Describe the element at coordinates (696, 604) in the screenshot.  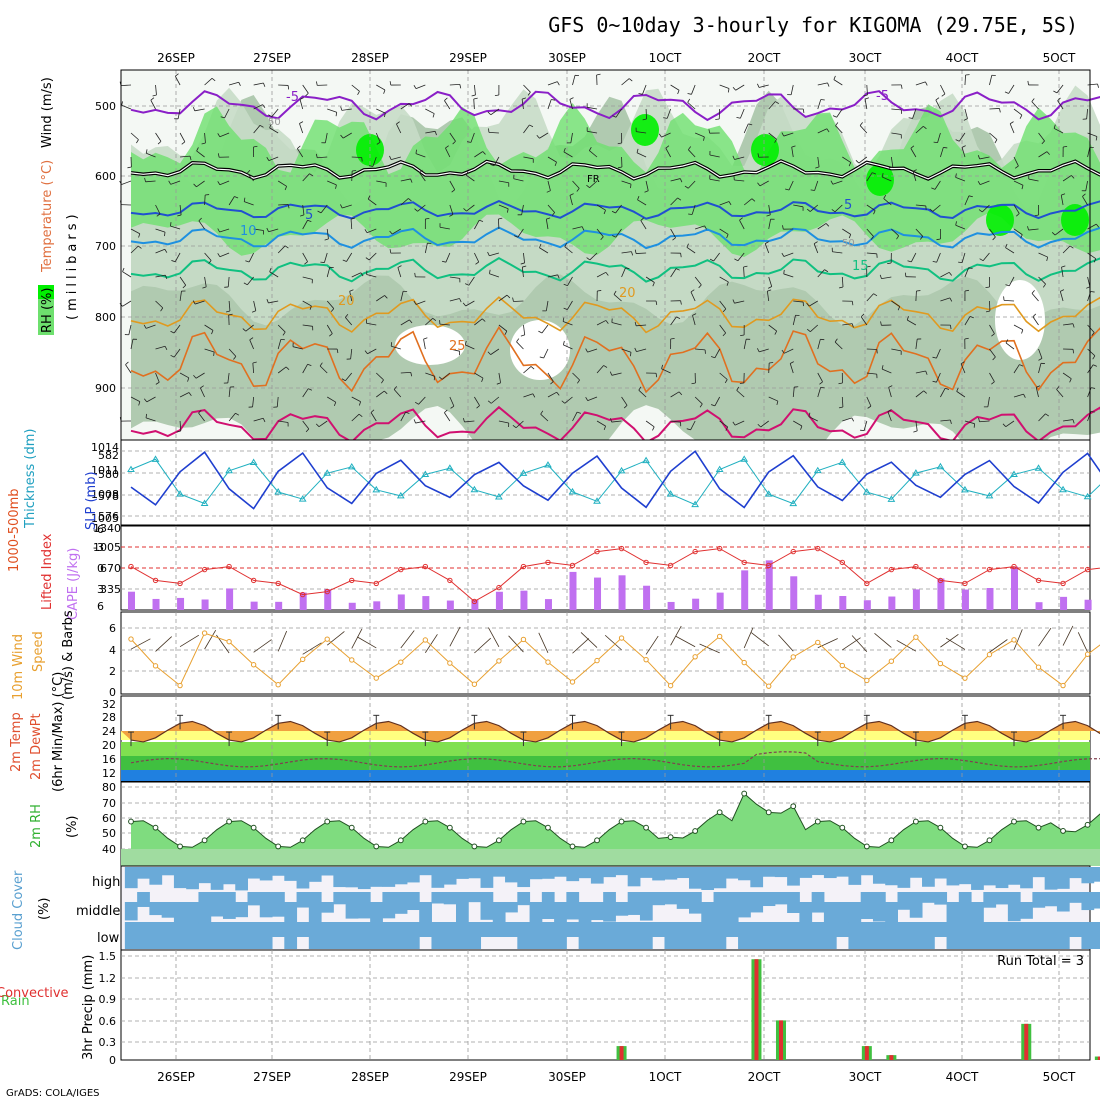
I see `cape-bar` at that location.